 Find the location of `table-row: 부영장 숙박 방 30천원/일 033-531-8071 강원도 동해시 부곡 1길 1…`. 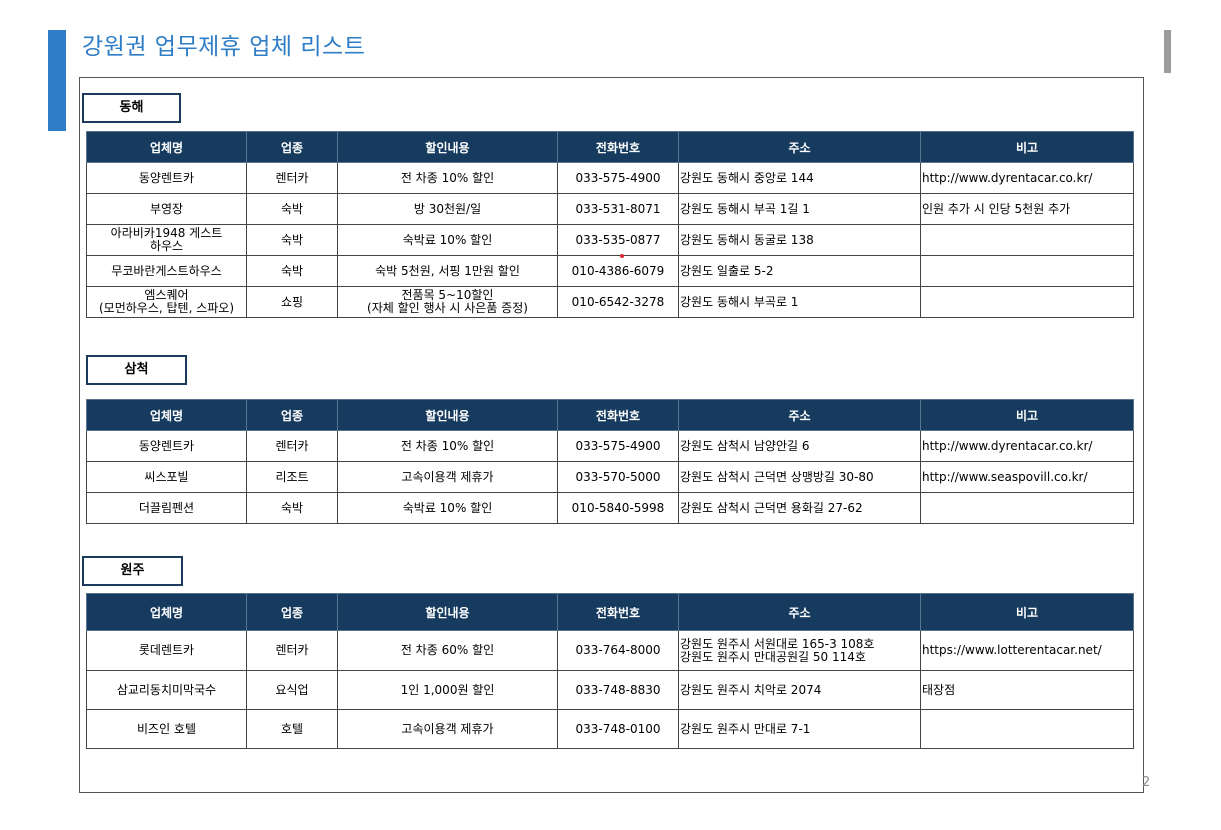

table-row: 부영장 숙박 방 30천원/일 033-531-8071 강원도 동해시 부곡 1길 1… is located at coordinates (610, 209).